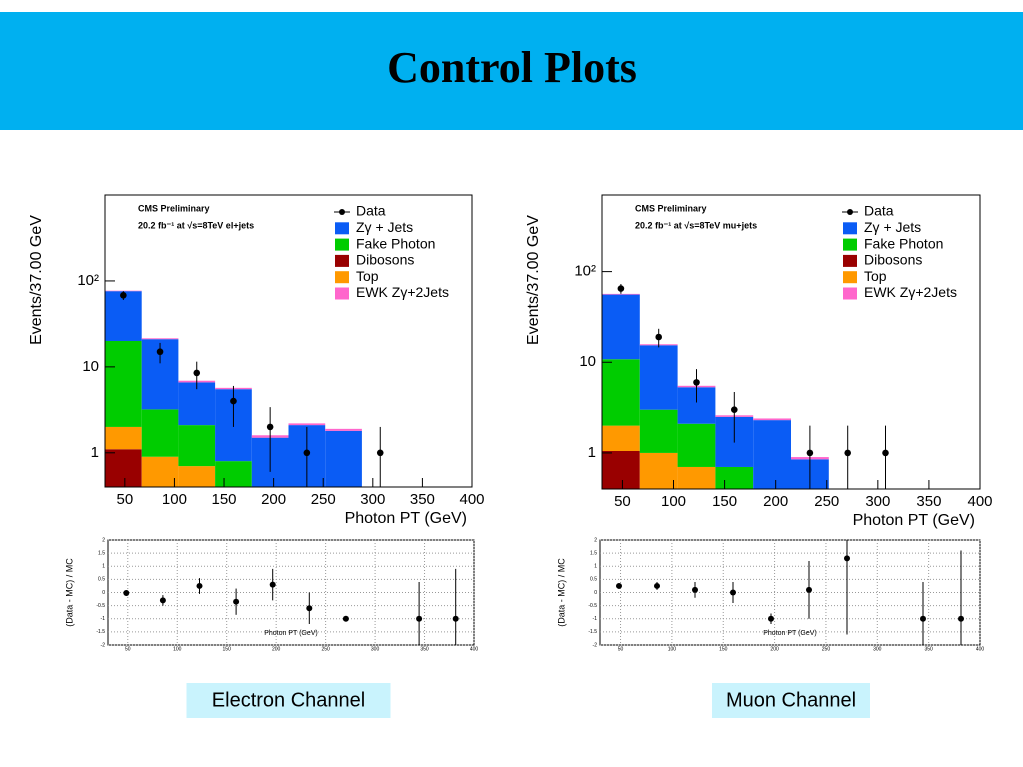 The image size is (1023, 767). What do you see at coordinates (592, 632) in the screenshot?
I see `y-tick-label: -1.5` at bounding box center [592, 632].